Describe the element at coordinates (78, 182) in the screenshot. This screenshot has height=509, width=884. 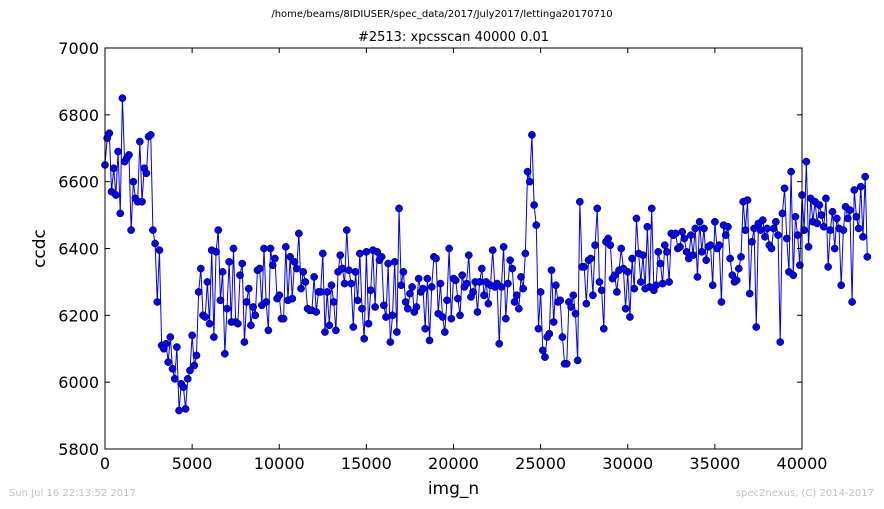
I see `y-tick-label: 6600` at that location.